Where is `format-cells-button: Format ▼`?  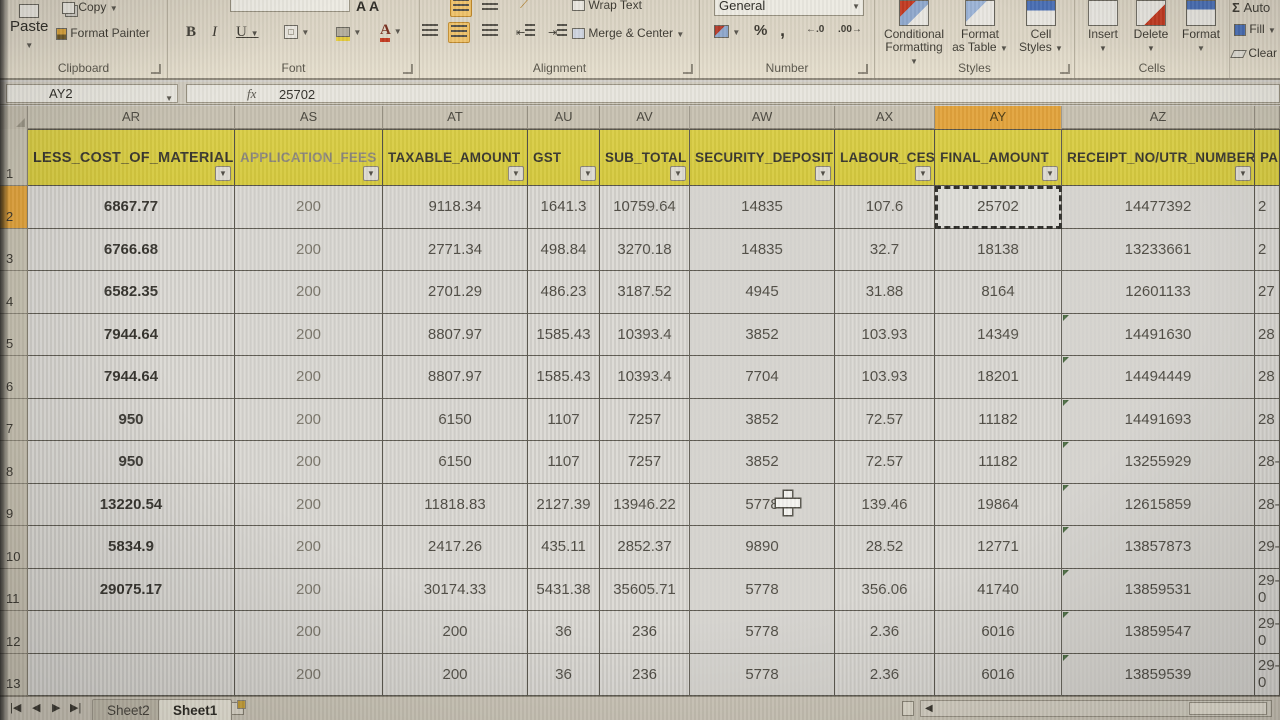
format-cells-button: Format ▼ is located at coordinates (1201, 27).